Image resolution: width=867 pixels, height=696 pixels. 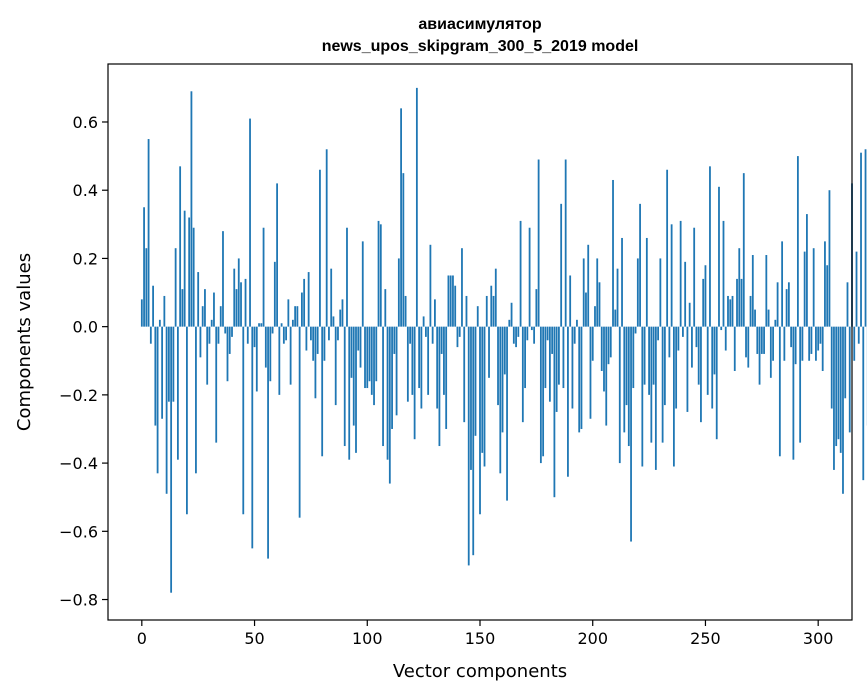 I want to click on y-tick-label: −0.2, so click(x=78, y=395).